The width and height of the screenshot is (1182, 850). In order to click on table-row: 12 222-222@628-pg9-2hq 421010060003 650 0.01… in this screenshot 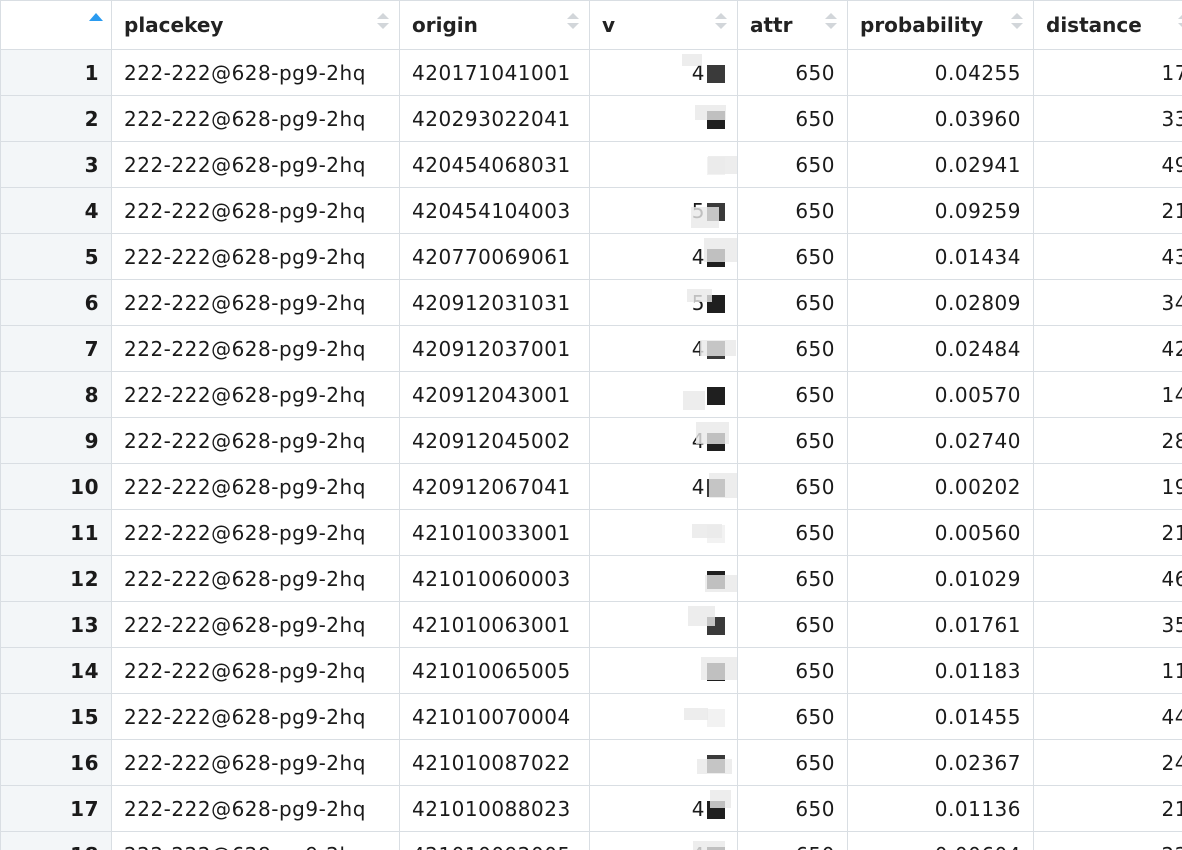, I will do `click(591, 578)`.